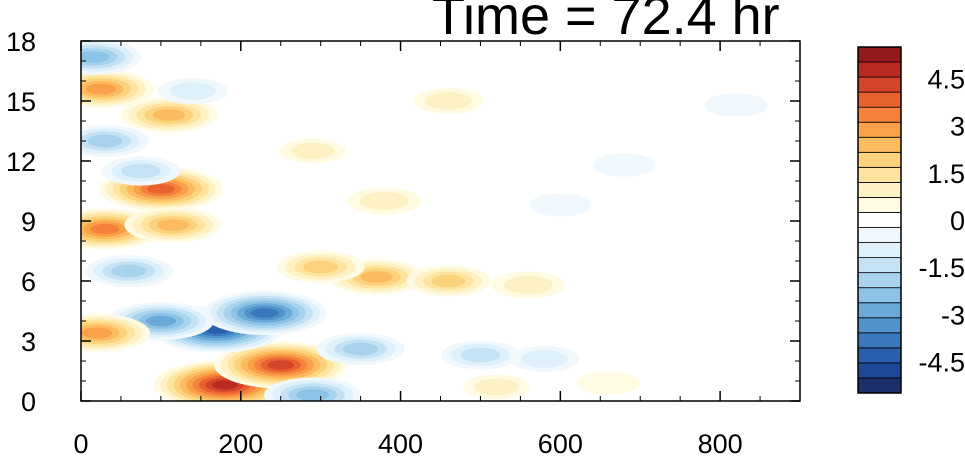  Describe the element at coordinates (28, 342) in the screenshot. I see `y-tick-label: 3` at that location.